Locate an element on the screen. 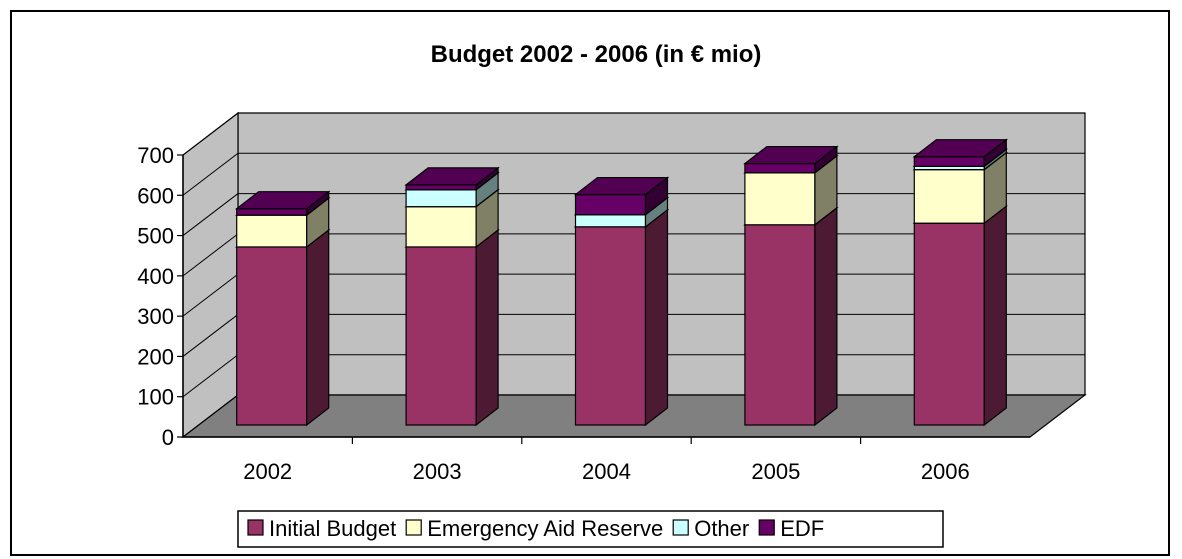 The height and width of the screenshot is (559, 1182). legend-box is located at coordinates (590, 529).